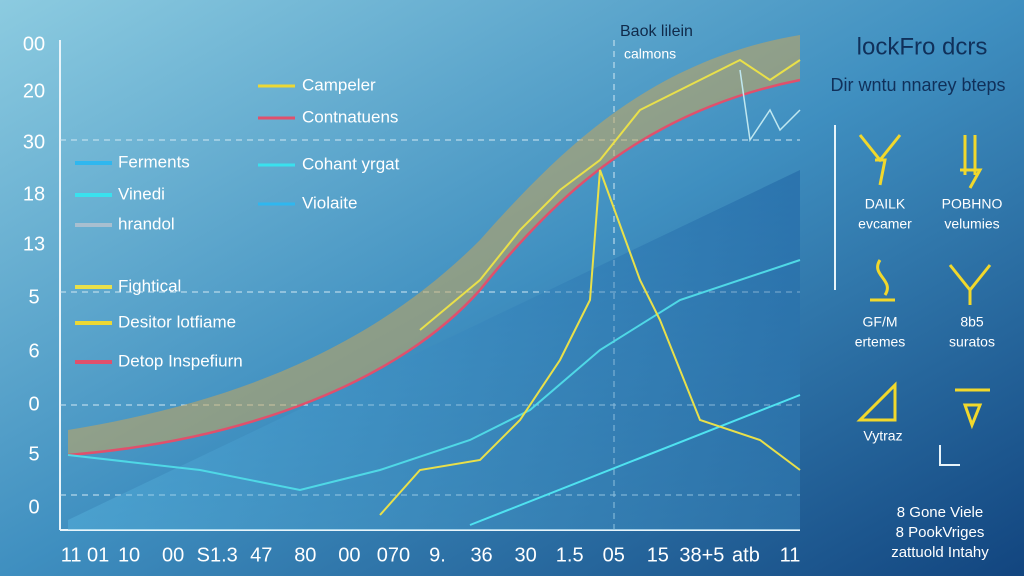 Image resolution: width=1024 pixels, height=576 pixels. What do you see at coordinates (940, 552) in the screenshot?
I see `label: zattuold Intahy` at bounding box center [940, 552].